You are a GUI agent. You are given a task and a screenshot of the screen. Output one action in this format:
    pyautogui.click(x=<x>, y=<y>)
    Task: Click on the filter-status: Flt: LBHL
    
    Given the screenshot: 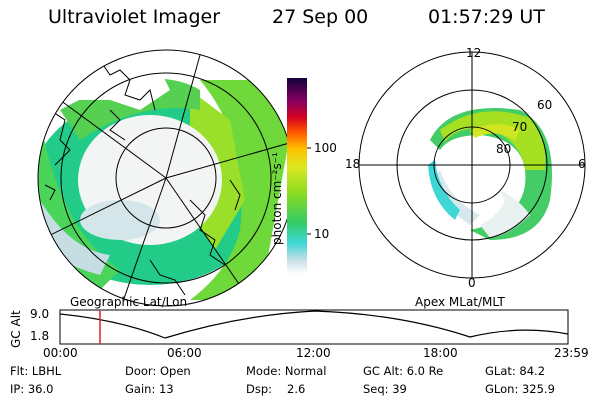 What is the action you would take?
    pyautogui.click(x=36, y=371)
    